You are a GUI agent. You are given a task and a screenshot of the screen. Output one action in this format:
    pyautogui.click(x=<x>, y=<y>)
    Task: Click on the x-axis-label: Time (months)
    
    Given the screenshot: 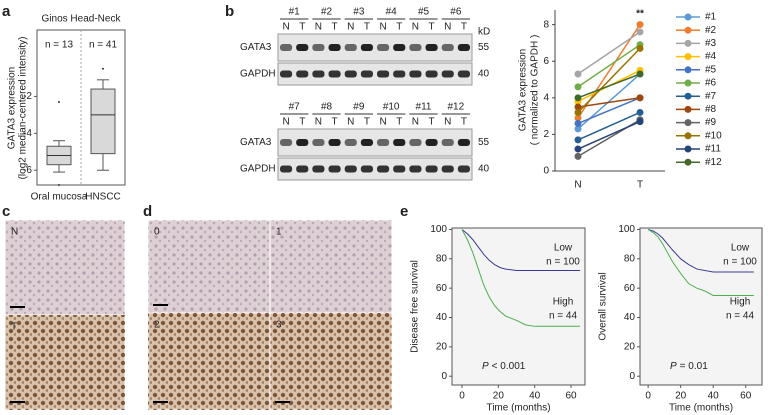 What is the action you would take?
    pyautogui.click(x=701, y=408)
    